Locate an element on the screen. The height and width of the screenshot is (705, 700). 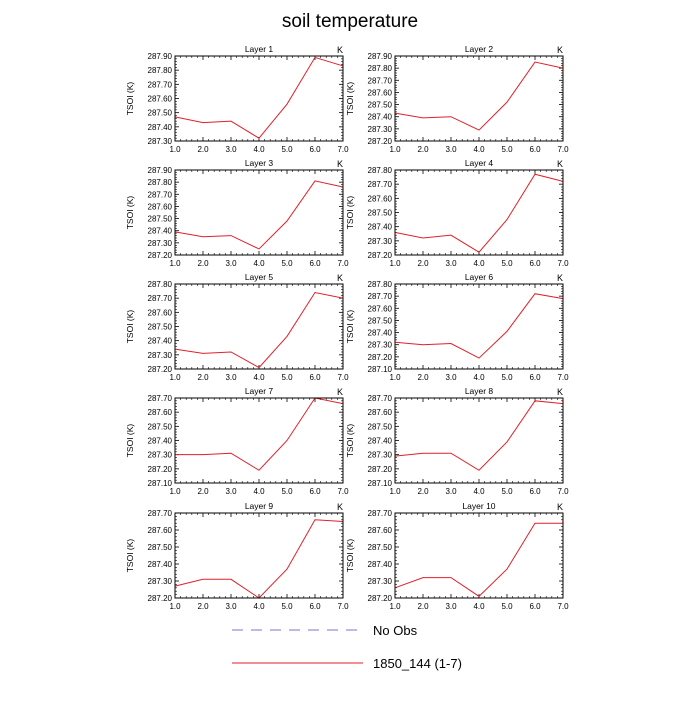
panel-title: Layer 6 is located at coordinates (479, 277).